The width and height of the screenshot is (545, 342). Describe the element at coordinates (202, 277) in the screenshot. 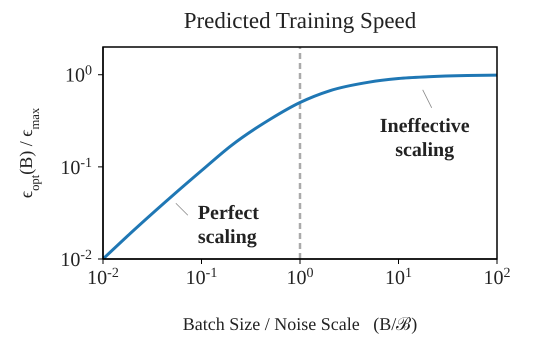

I see `x-tick-label: 10$^{-1}$` at that location.